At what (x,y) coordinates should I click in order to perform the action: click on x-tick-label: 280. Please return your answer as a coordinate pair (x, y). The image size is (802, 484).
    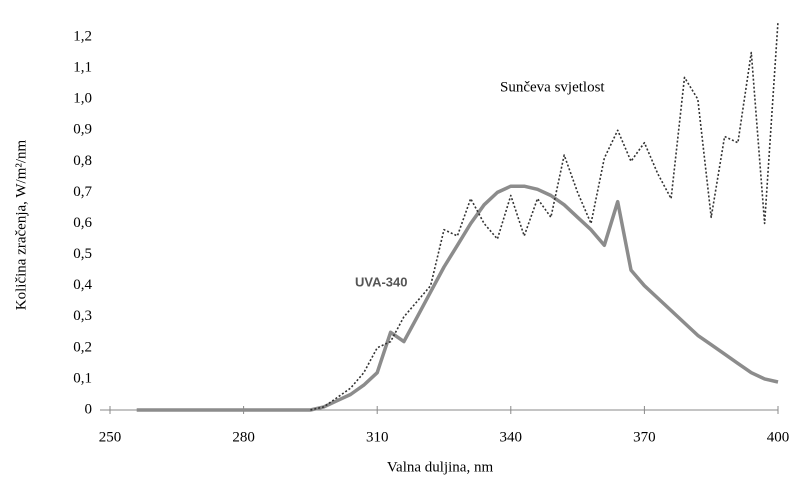
    Looking at the image, I should click on (243, 437).